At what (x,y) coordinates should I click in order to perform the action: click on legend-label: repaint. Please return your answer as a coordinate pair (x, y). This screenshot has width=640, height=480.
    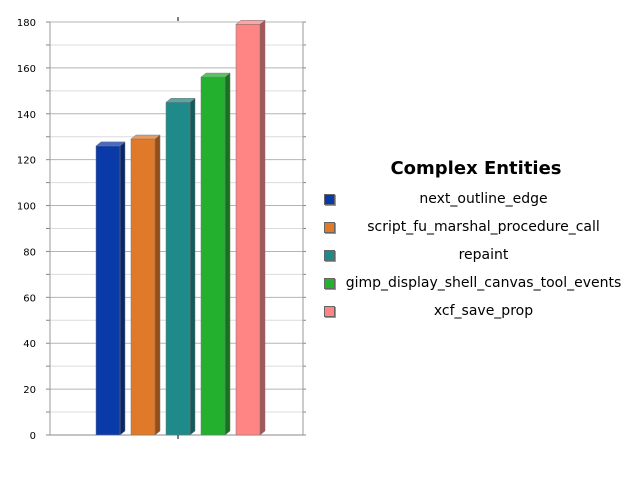
    Looking at the image, I should click on (483, 255).